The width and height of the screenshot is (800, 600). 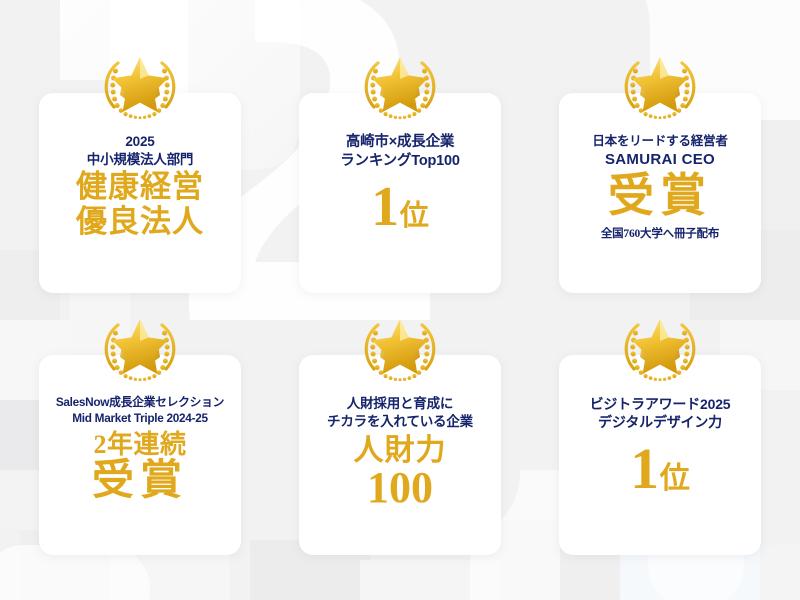 I want to click on award-headline: 2025 中小規模法人部門, so click(x=140, y=151).